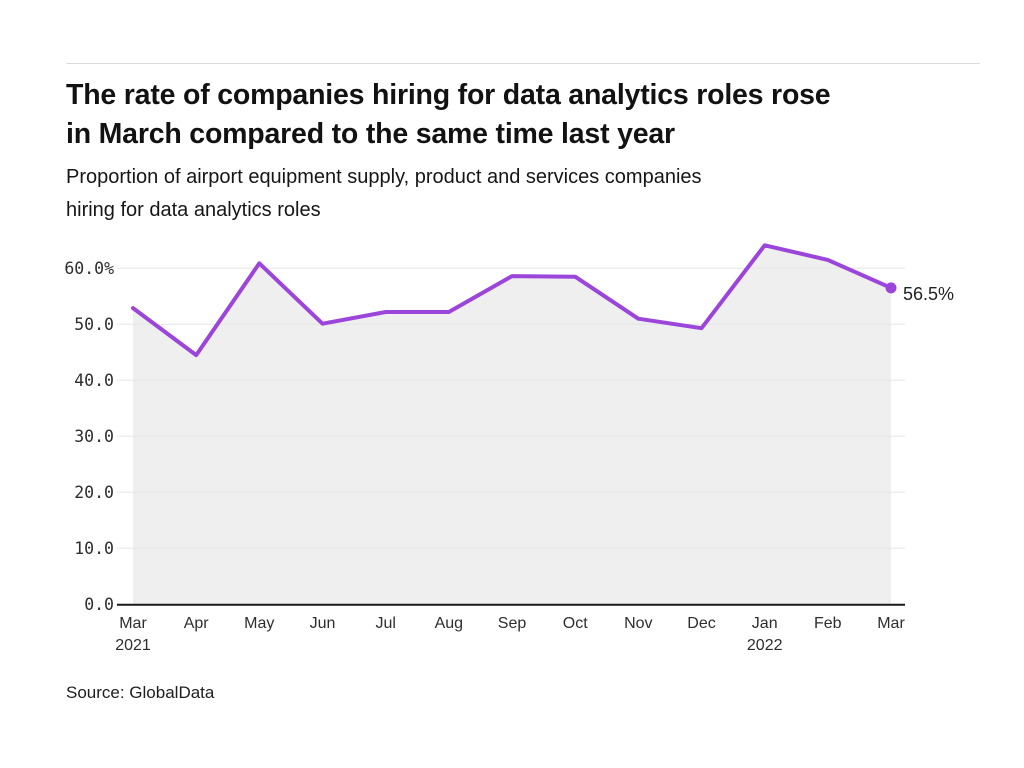 This screenshot has width=1024, height=768. I want to click on x-tick-label: Dec, so click(701, 623).